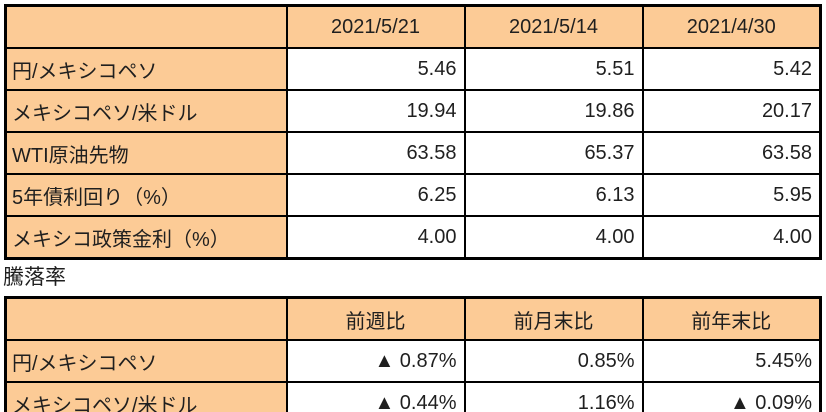  I want to click on column-header-ytd: 前年末比, so click(731, 318).